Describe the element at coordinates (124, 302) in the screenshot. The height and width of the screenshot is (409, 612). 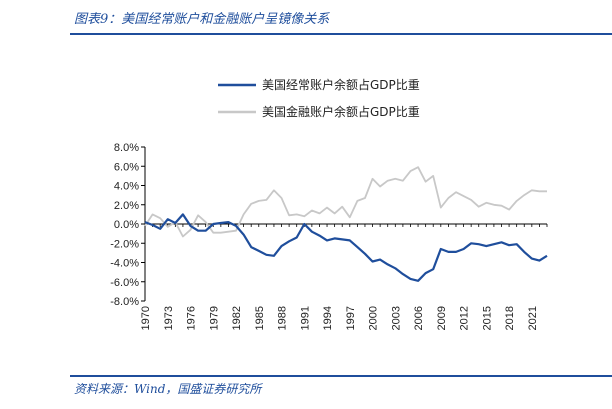
I see `y-tick-label: -8.0%` at that location.